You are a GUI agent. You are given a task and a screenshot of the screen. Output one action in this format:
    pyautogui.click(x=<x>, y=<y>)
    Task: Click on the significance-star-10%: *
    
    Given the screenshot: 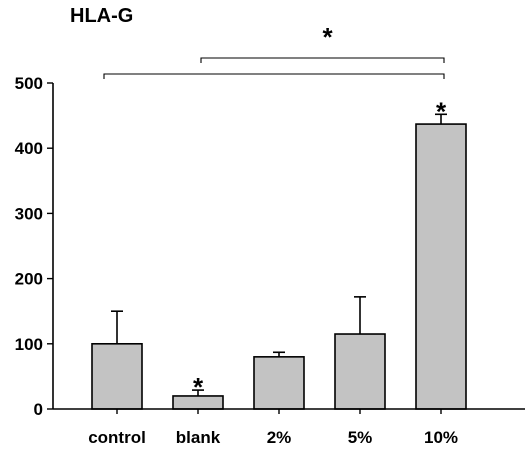 What is the action you would take?
    pyautogui.click(x=441, y=111)
    